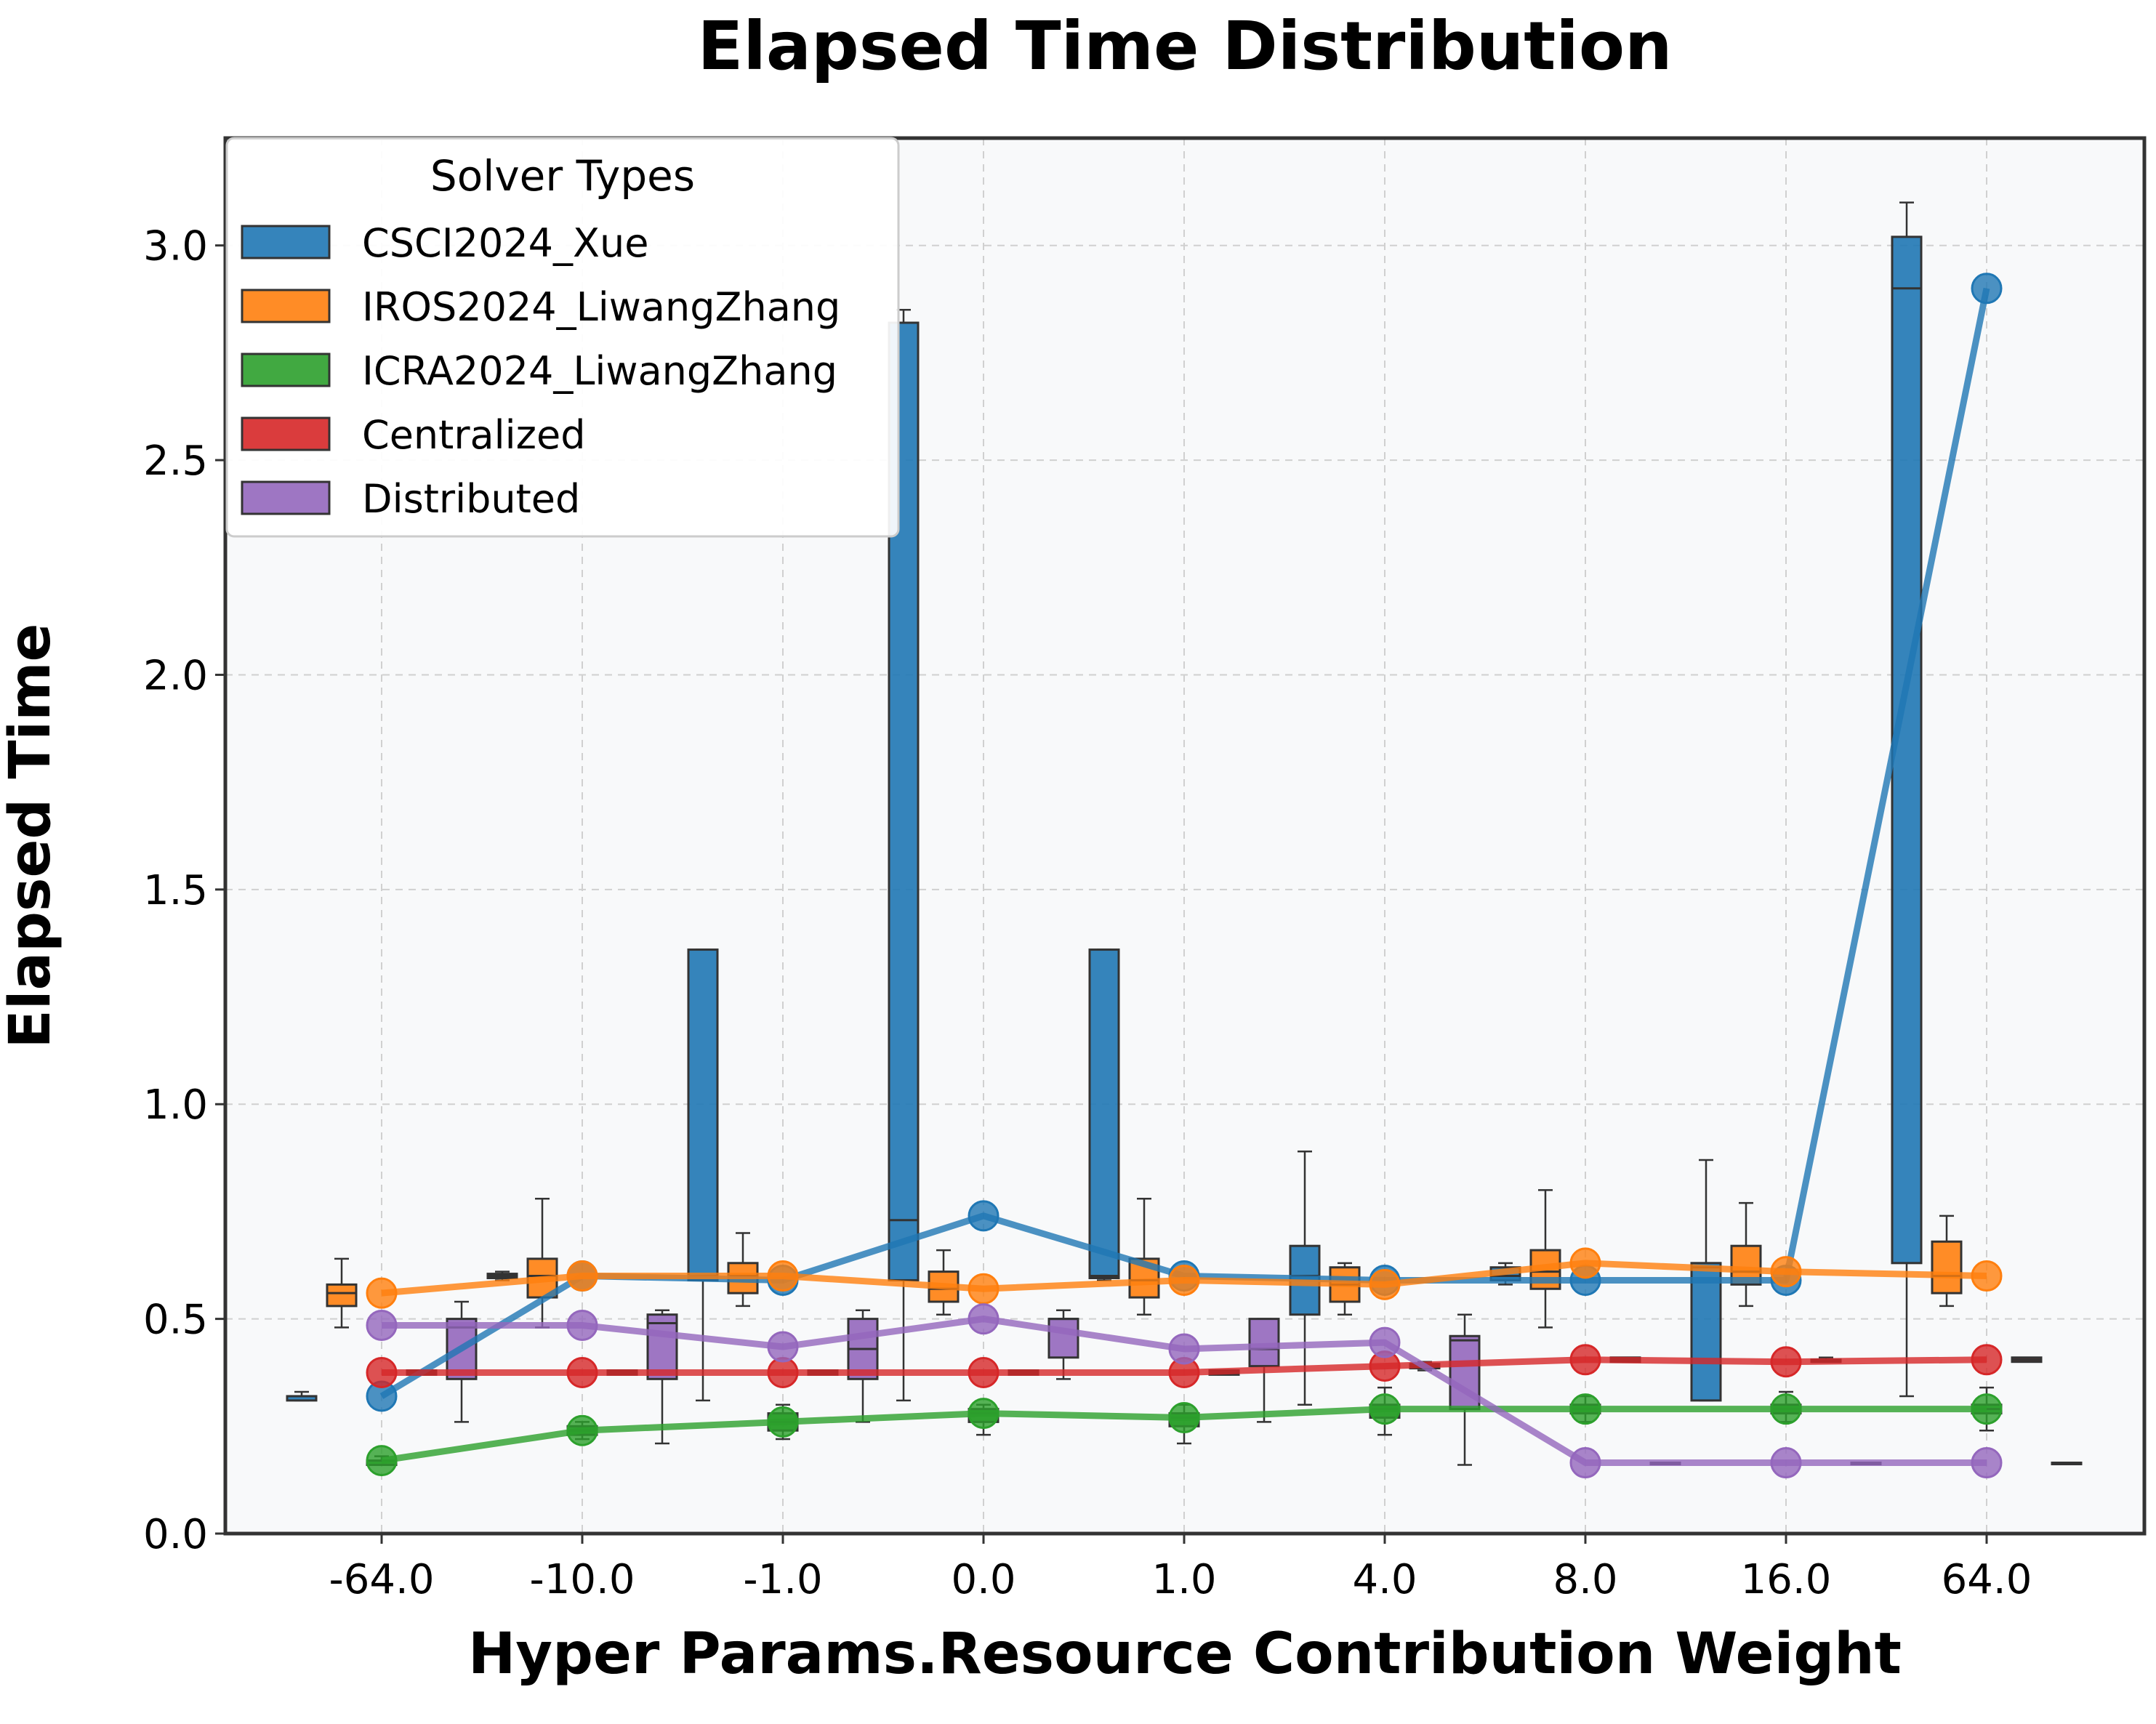 The width and height of the screenshot is (2156, 1724). What do you see at coordinates (1384, 1579) in the screenshot?
I see `x-tick-label: 4.0` at bounding box center [1384, 1579].